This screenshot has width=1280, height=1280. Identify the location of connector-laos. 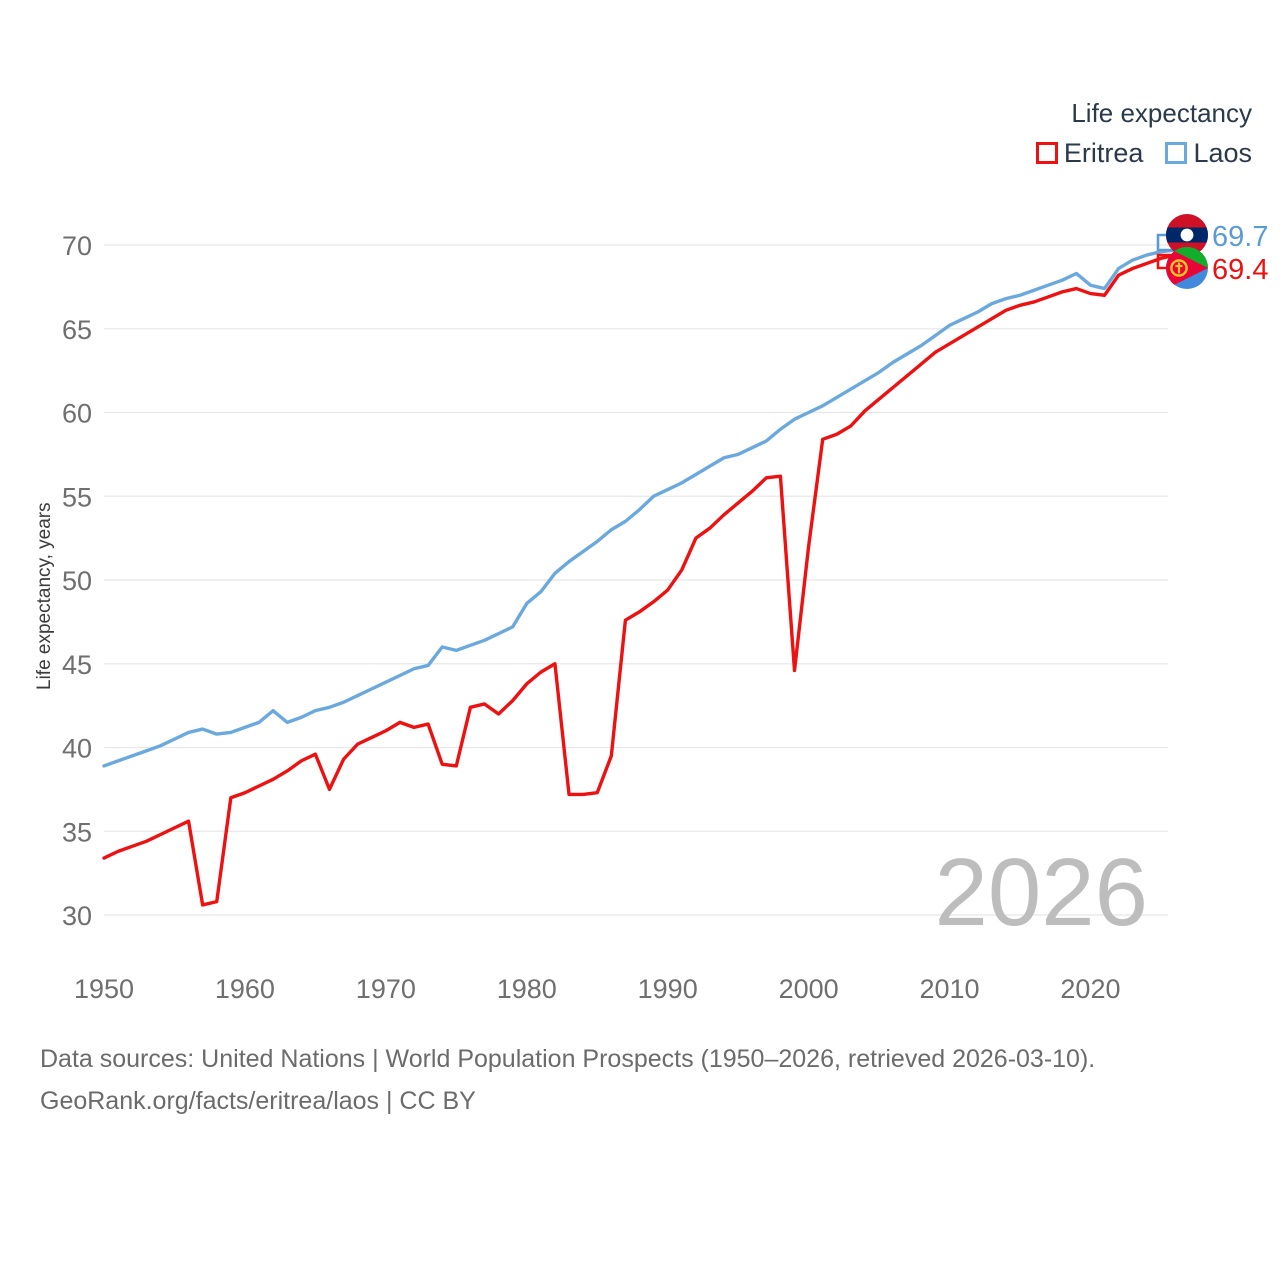
(1165, 242).